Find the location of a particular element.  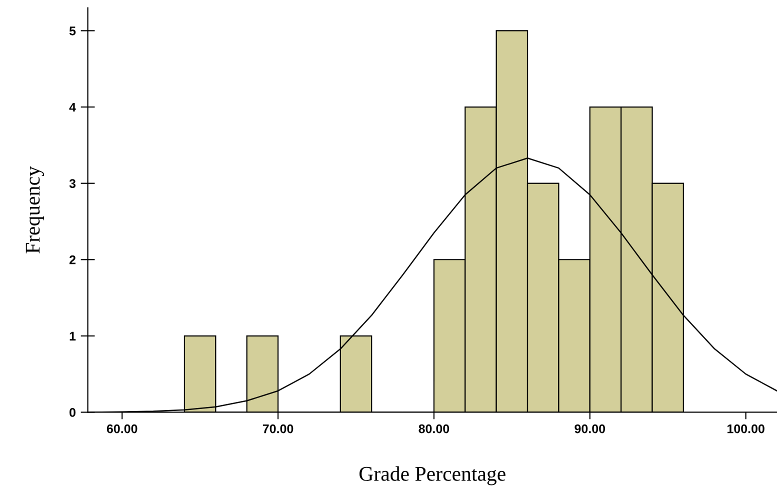

y-tick-label: 0 is located at coordinates (73, 412).